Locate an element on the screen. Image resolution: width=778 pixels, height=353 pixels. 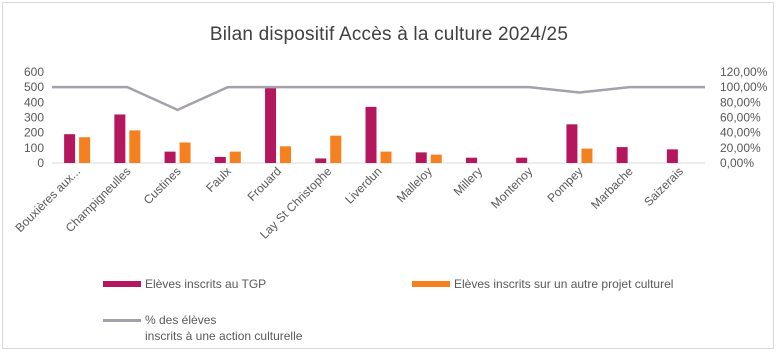
y-tick-label: 300 is located at coordinates (34, 118).